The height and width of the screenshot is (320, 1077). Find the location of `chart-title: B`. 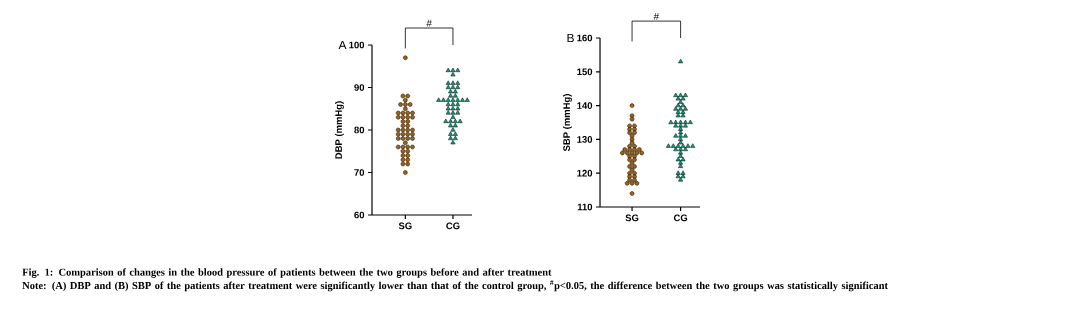

chart-title: B is located at coordinates (570, 38).